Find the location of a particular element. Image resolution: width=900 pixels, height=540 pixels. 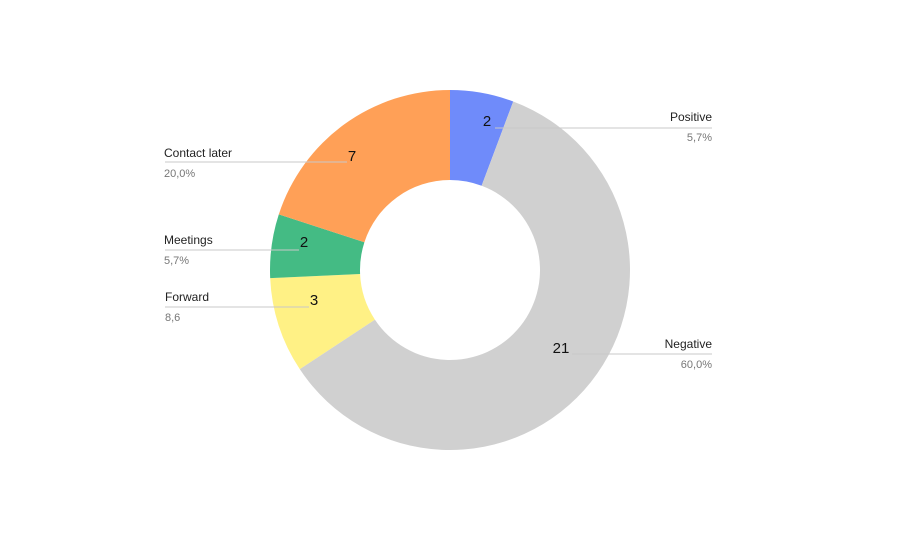

percent-label-contact-later: 20,0% is located at coordinates (179, 174).